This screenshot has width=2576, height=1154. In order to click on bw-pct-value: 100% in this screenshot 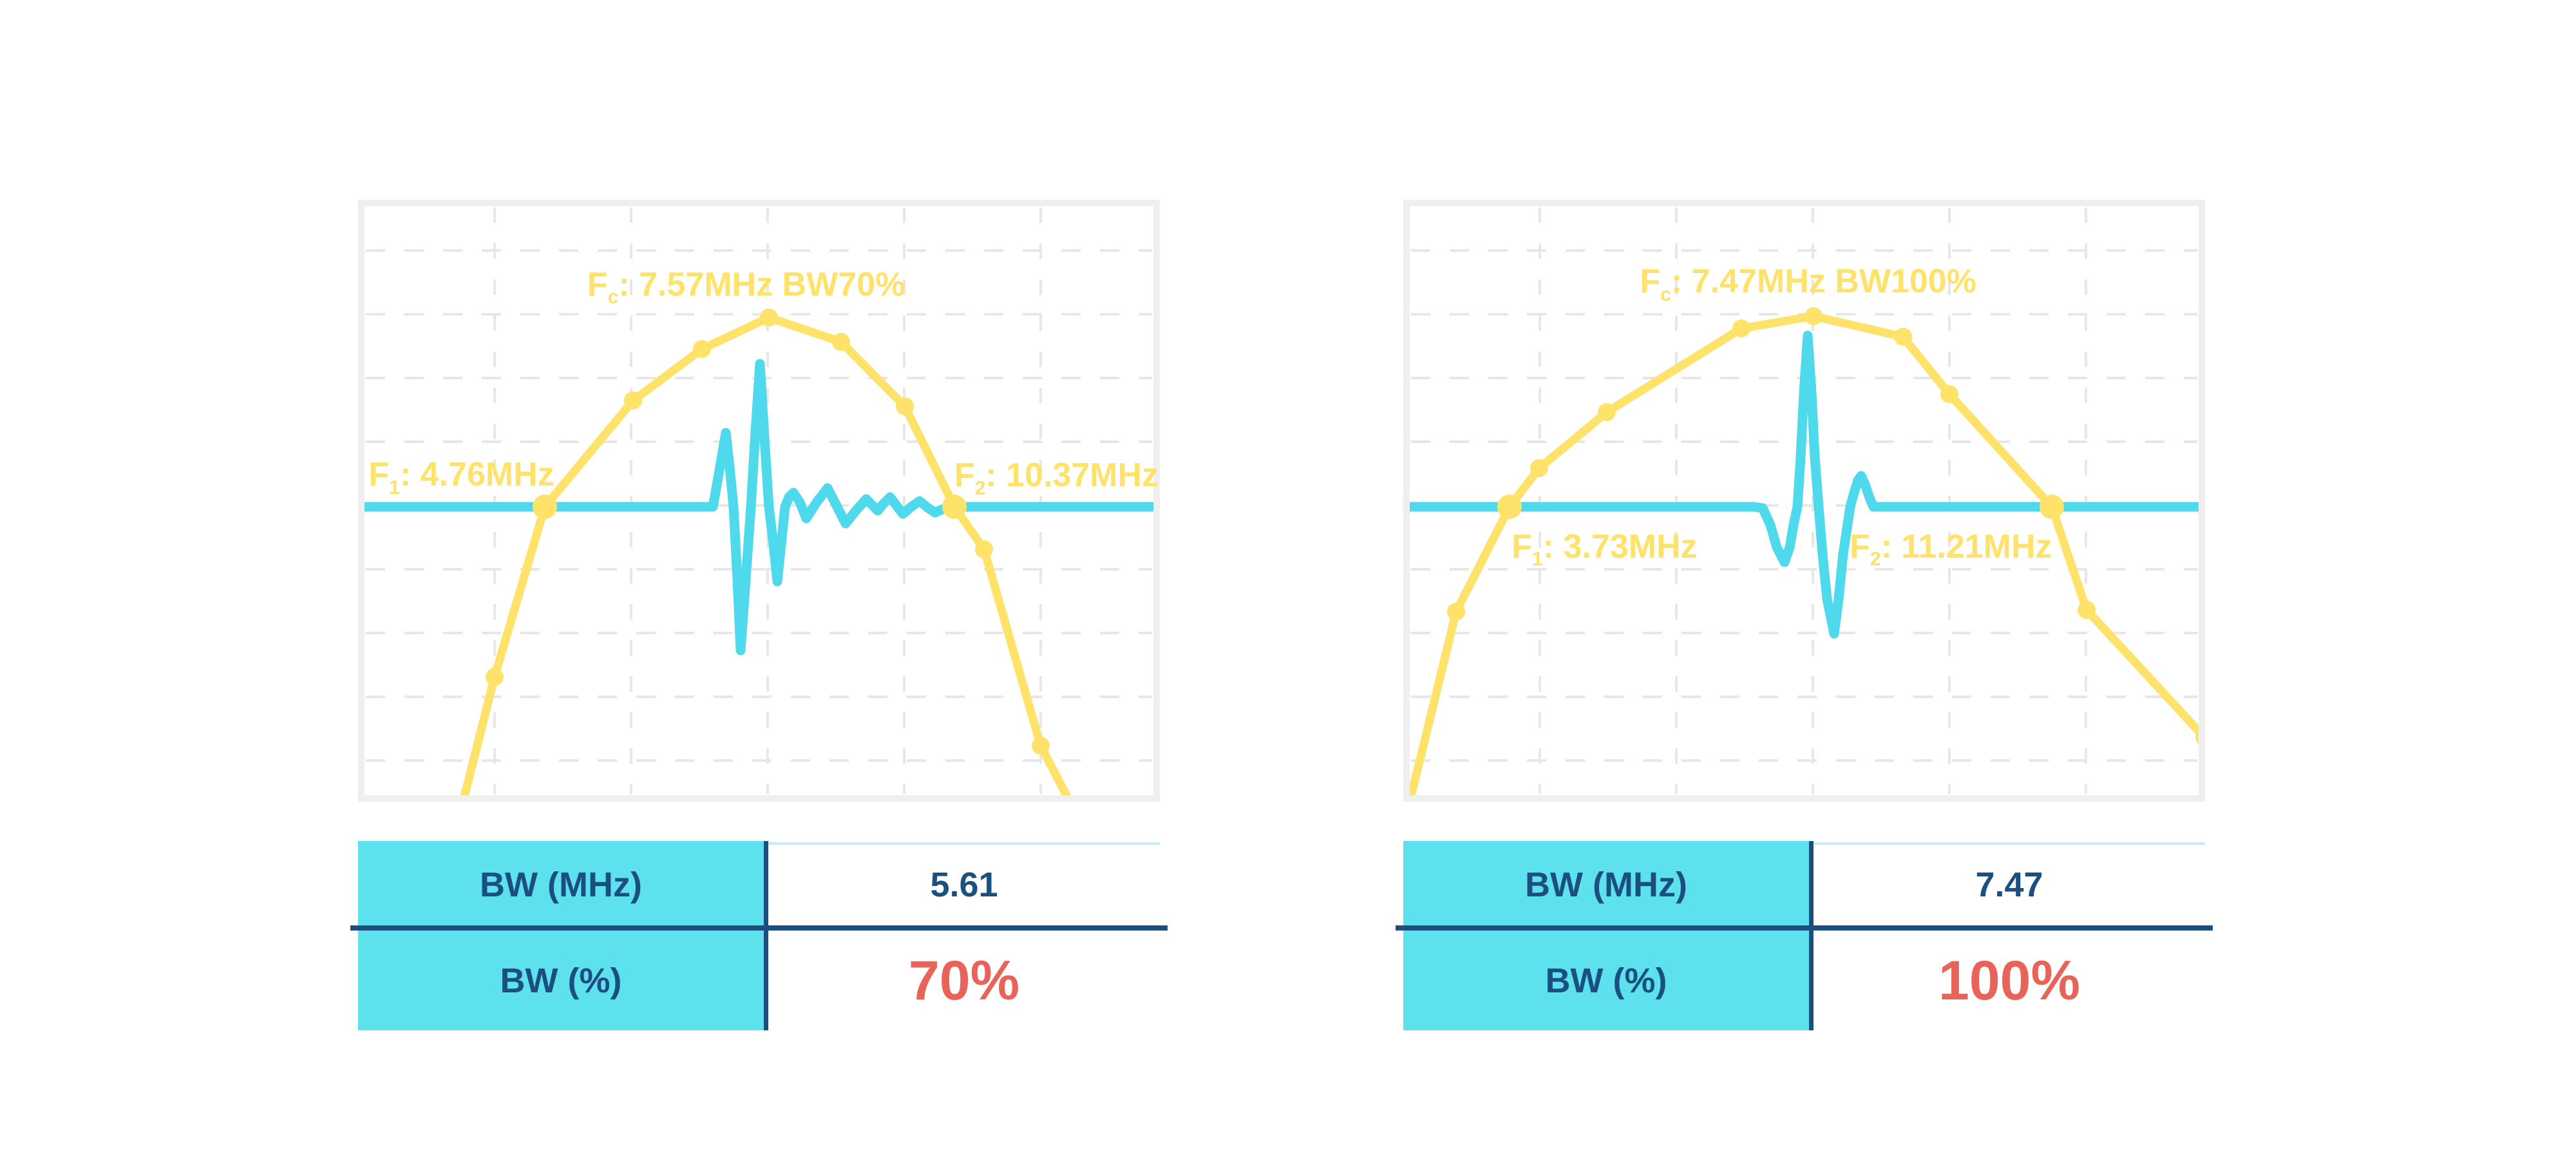, I will do `click(2009, 980)`.